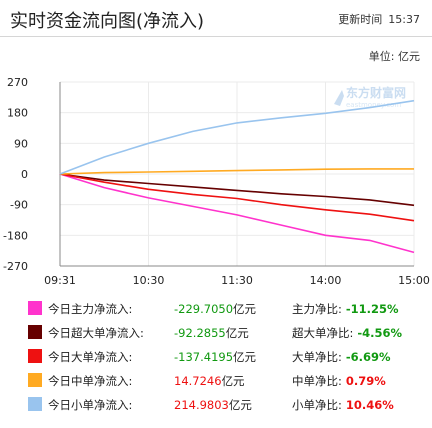 The height and width of the screenshot is (428, 432). What do you see at coordinates (339, 98) in the screenshot?
I see `watermark-icon` at bounding box center [339, 98].